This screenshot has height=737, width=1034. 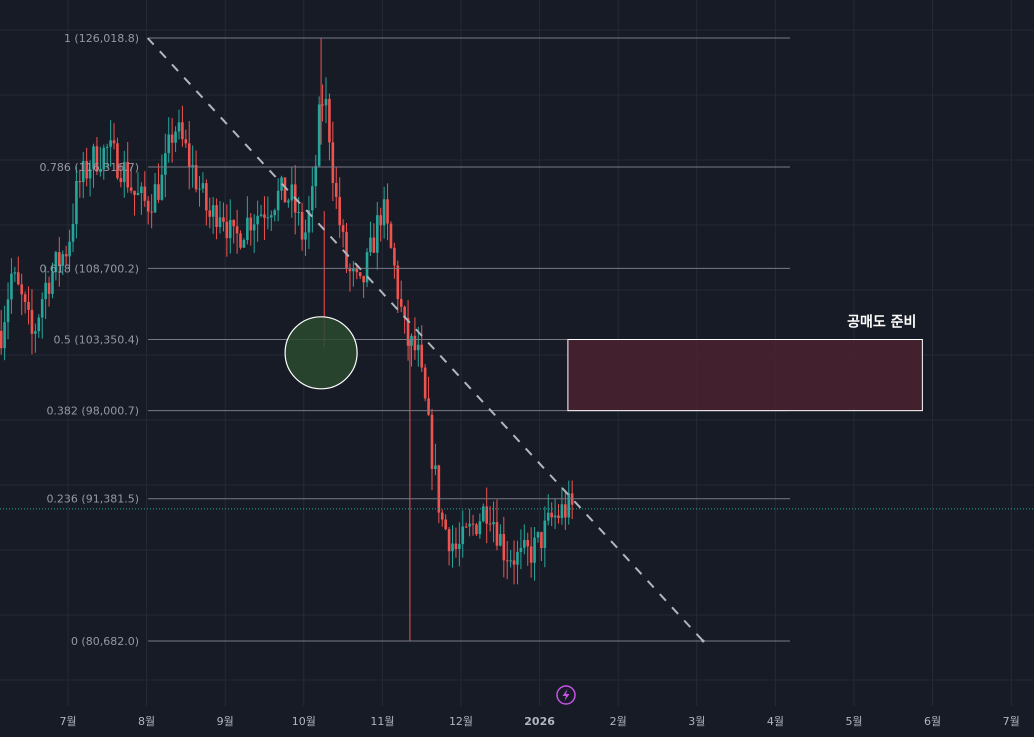 What do you see at coordinates (932, 721) in the screenshot?
I see `time-axis-label: 6월` at bounding box center [932, 721].